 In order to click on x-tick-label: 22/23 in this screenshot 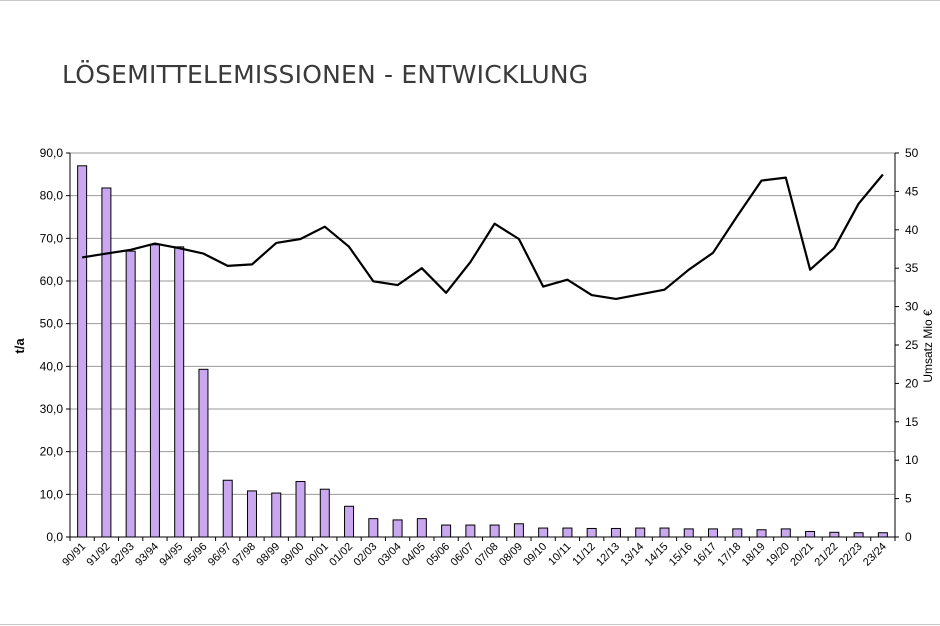, I will do `click(851, 555)`.